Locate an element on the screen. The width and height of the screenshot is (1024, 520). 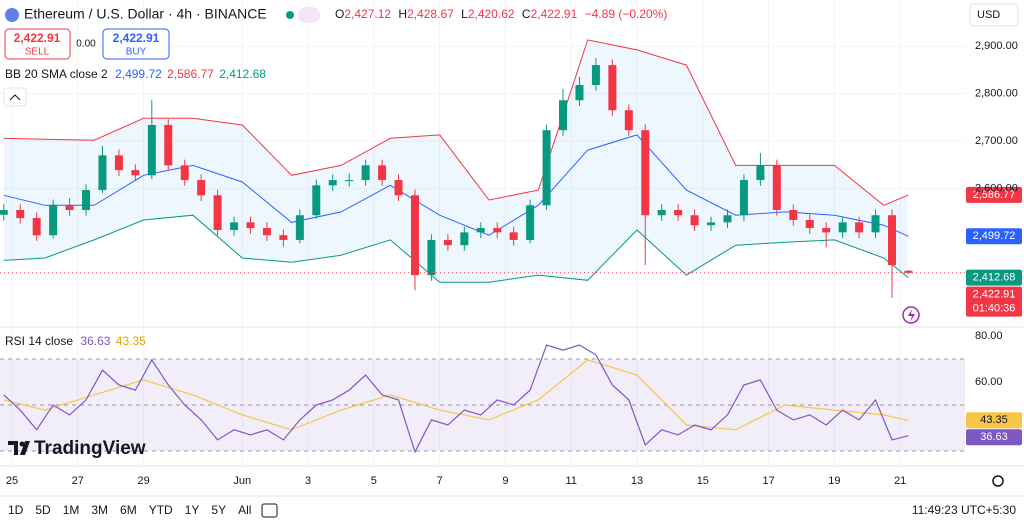
axis-tag-label: 2,412.68 is located at coordinates (994, 278).